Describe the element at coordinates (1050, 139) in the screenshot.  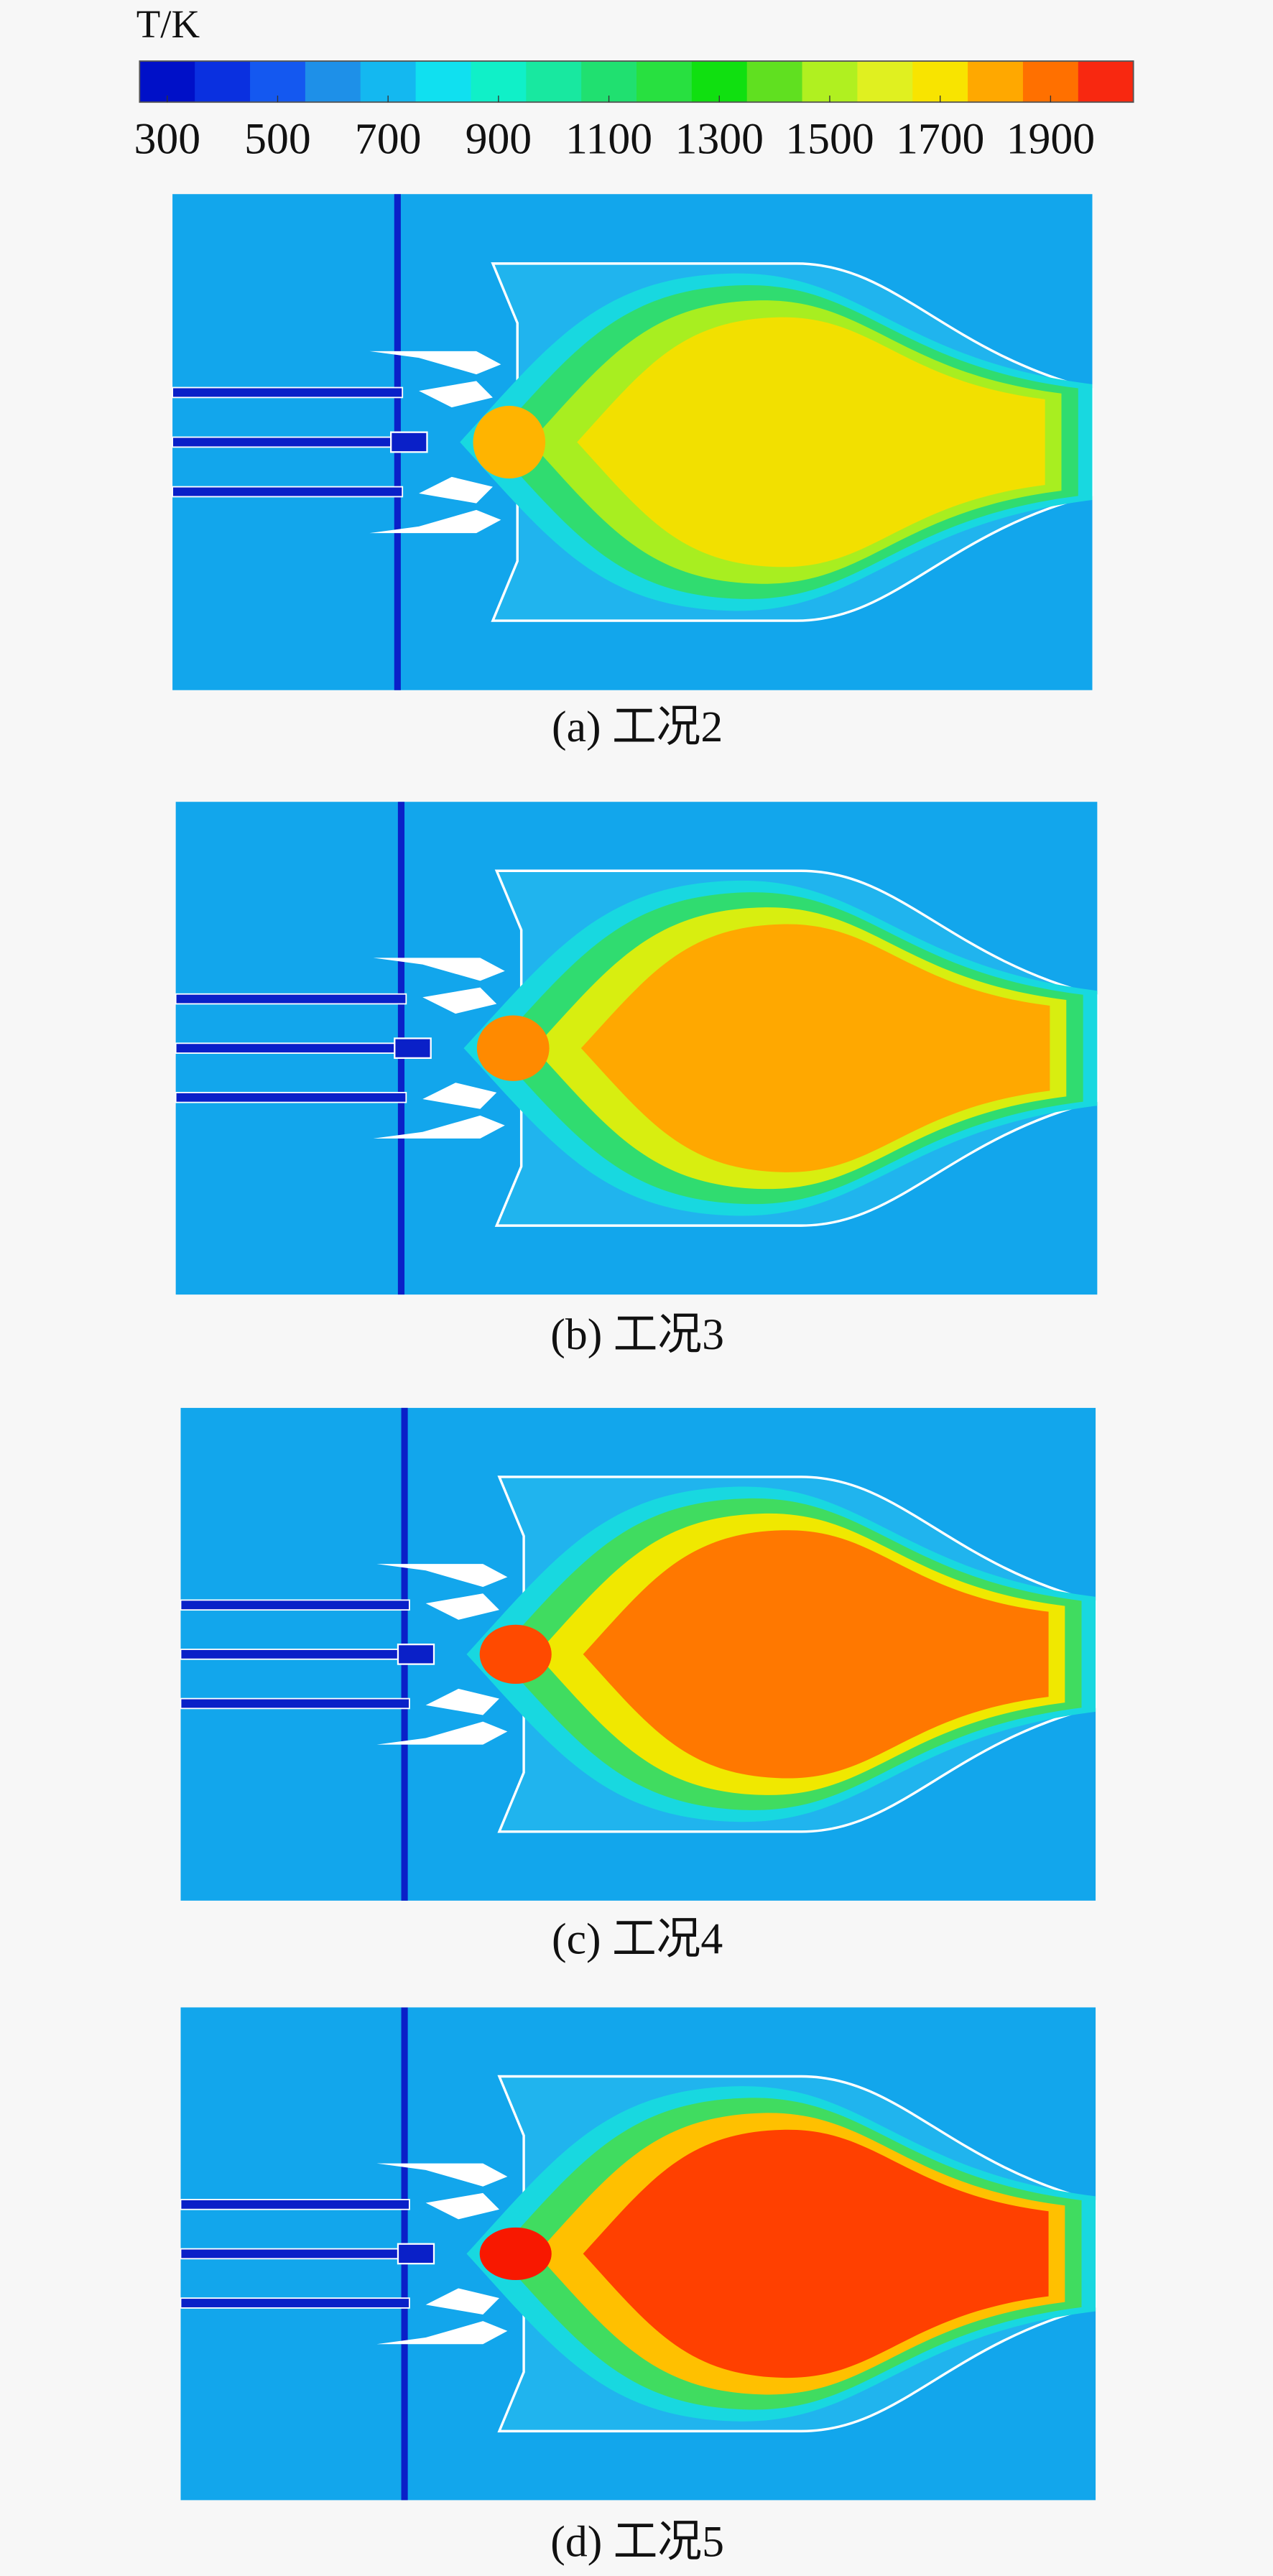
I see `colorbar-tick-label: 1900` at that location.